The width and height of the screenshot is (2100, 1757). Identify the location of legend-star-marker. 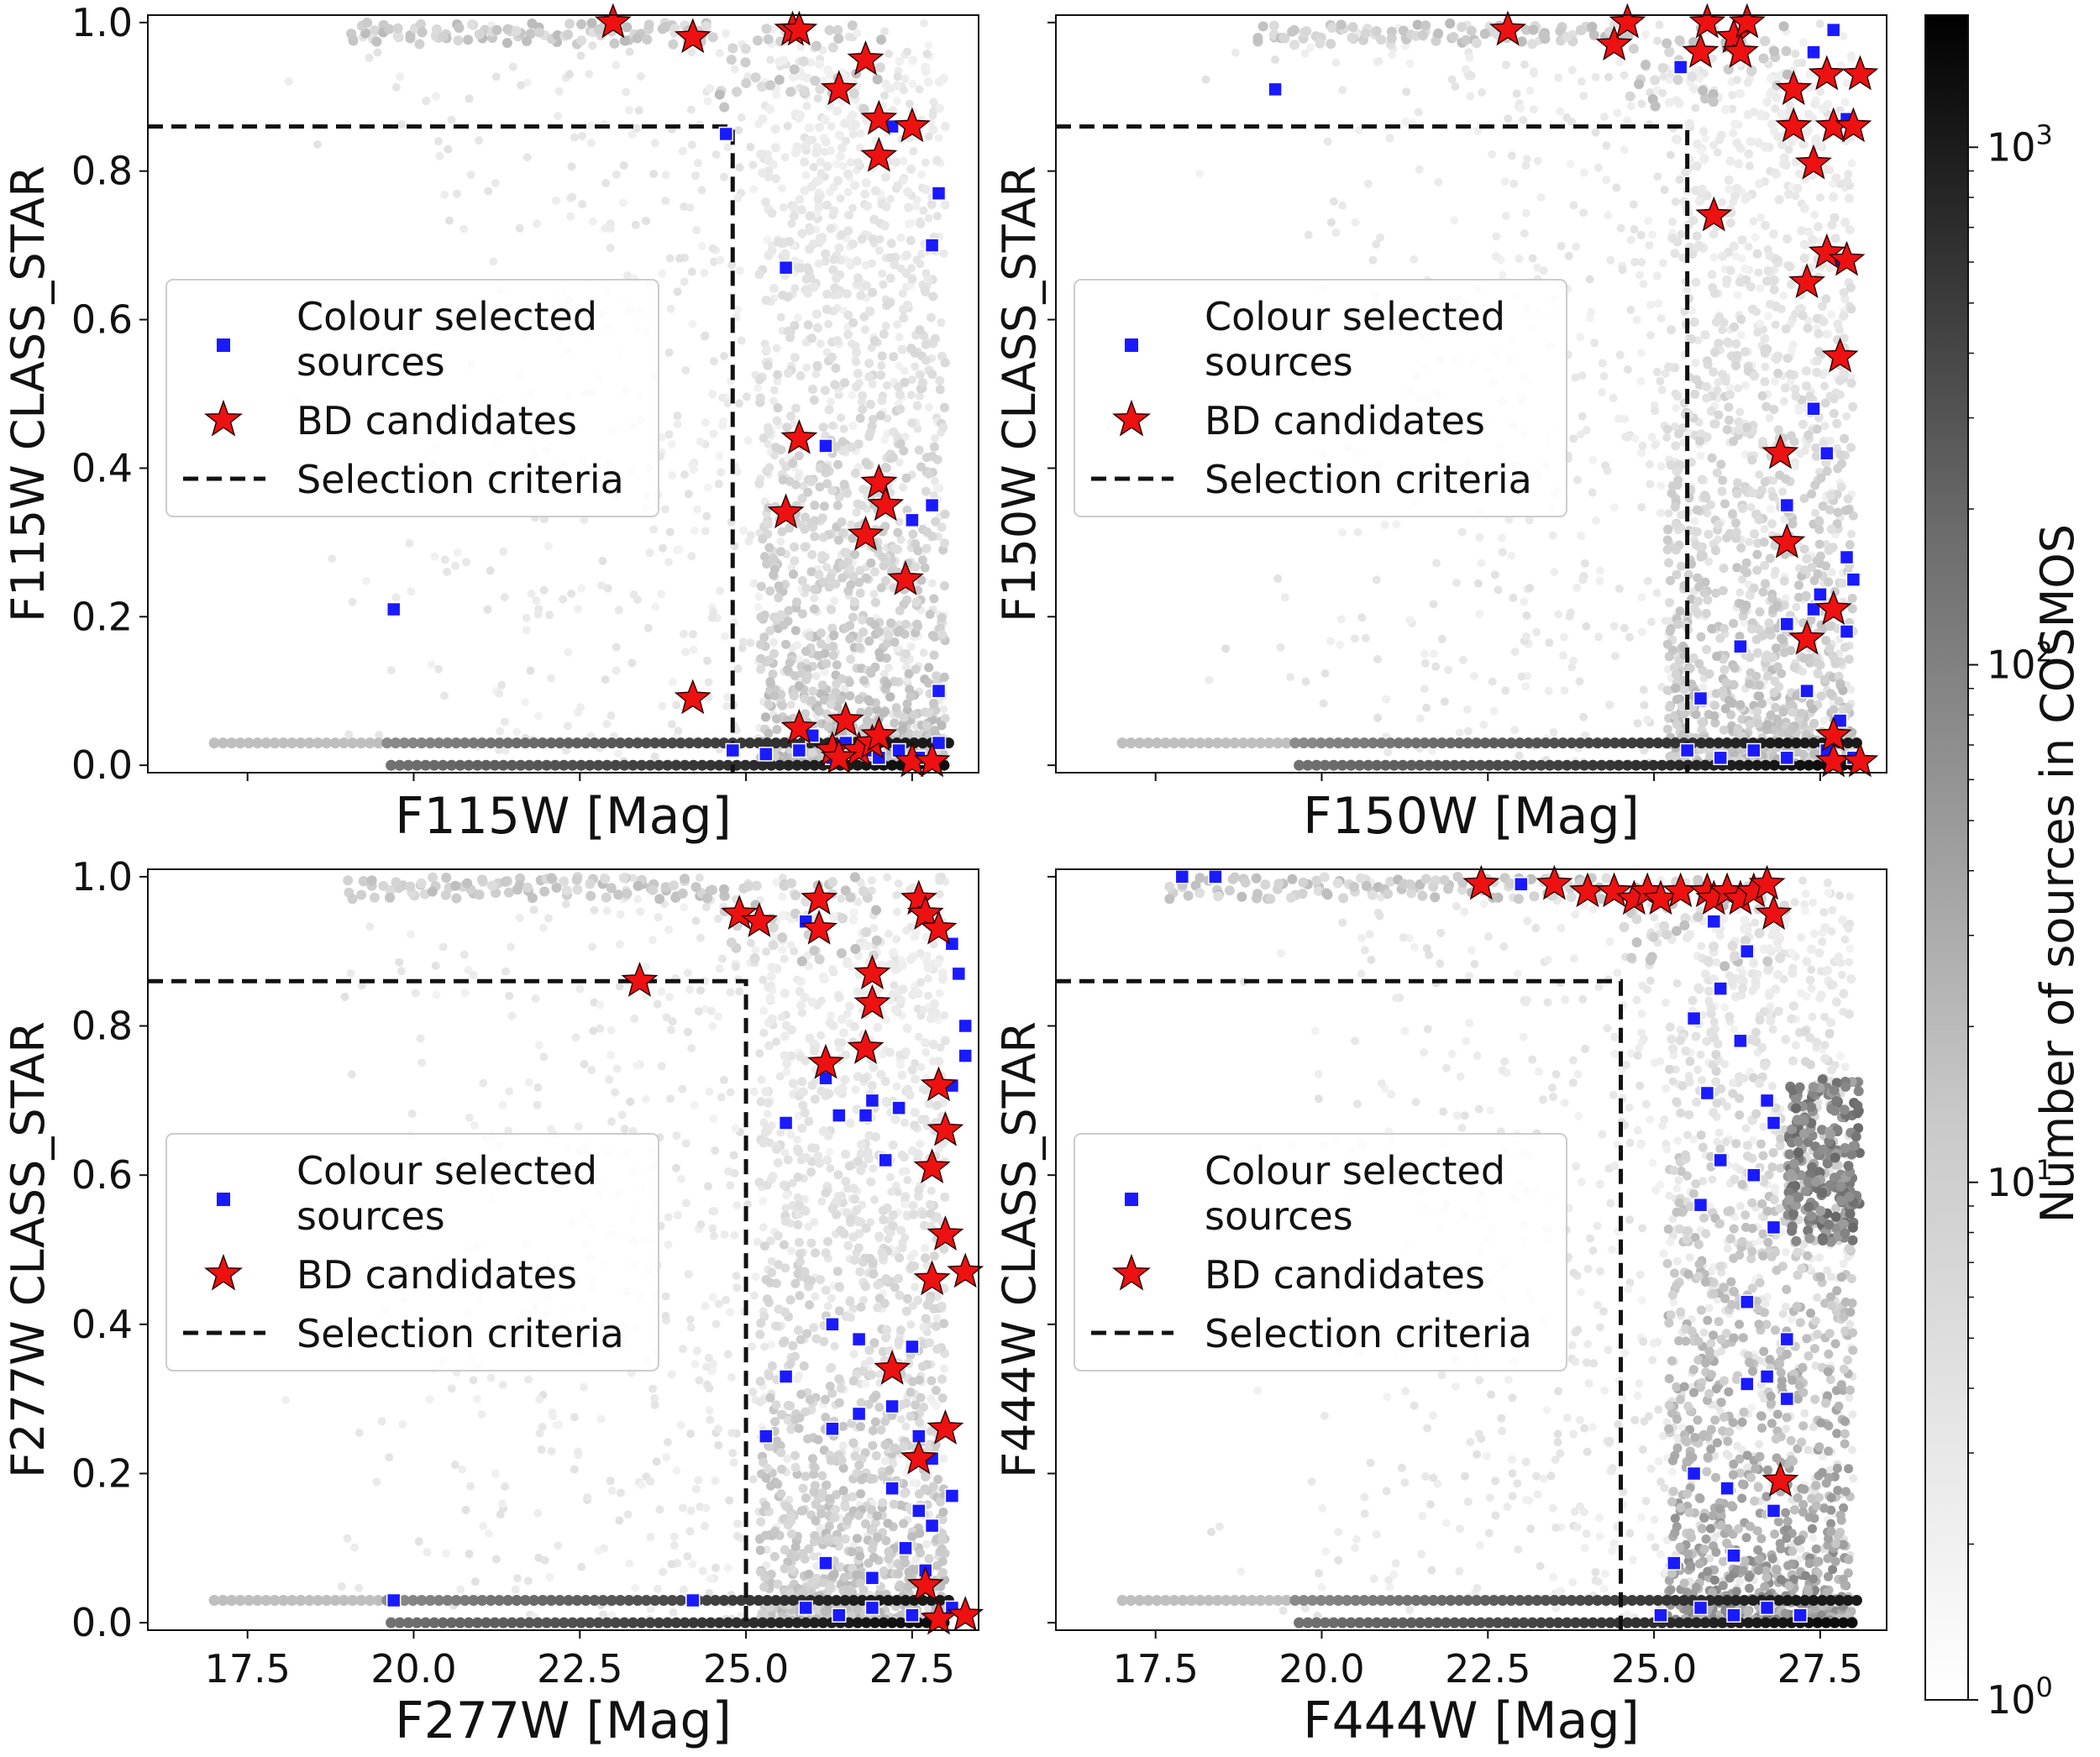
(223, 418).